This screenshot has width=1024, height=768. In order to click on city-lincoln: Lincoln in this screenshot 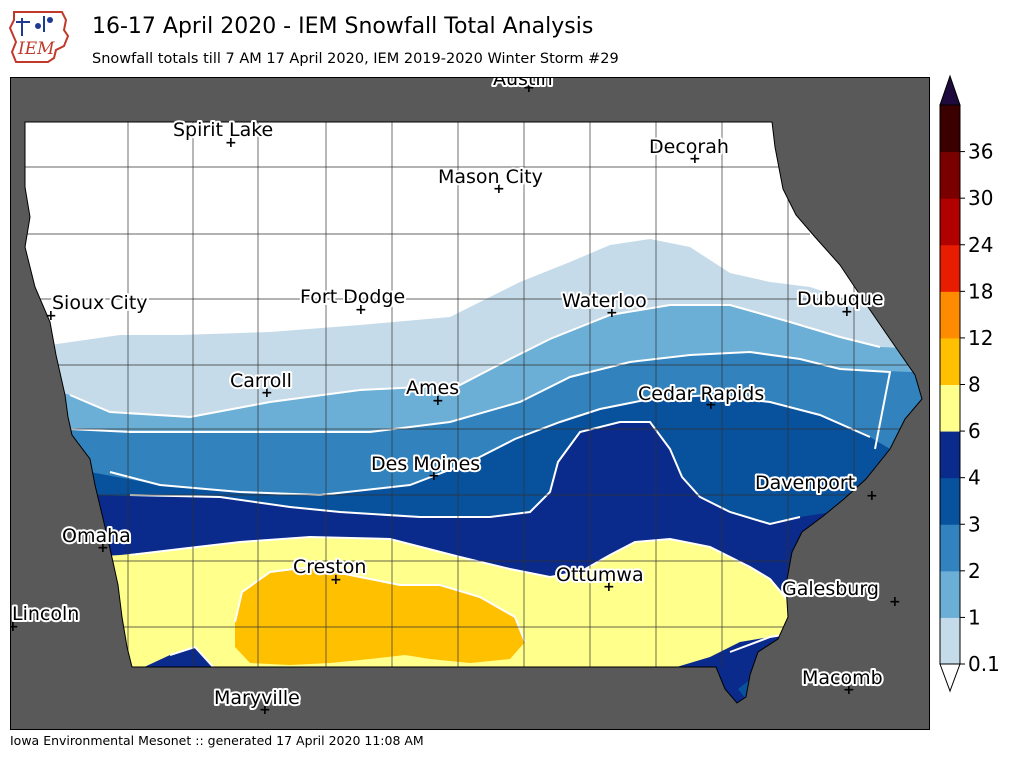, I will do `click(45, 614)`.